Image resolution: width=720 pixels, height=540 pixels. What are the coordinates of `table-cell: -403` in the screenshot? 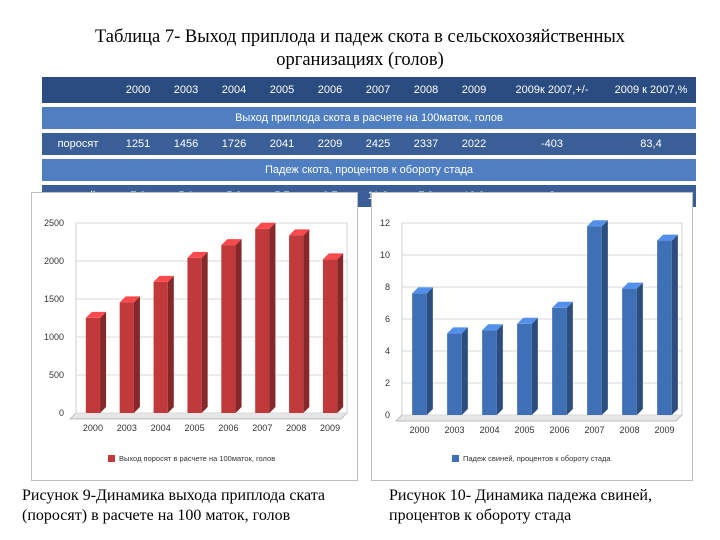 It's located at (552, 144).